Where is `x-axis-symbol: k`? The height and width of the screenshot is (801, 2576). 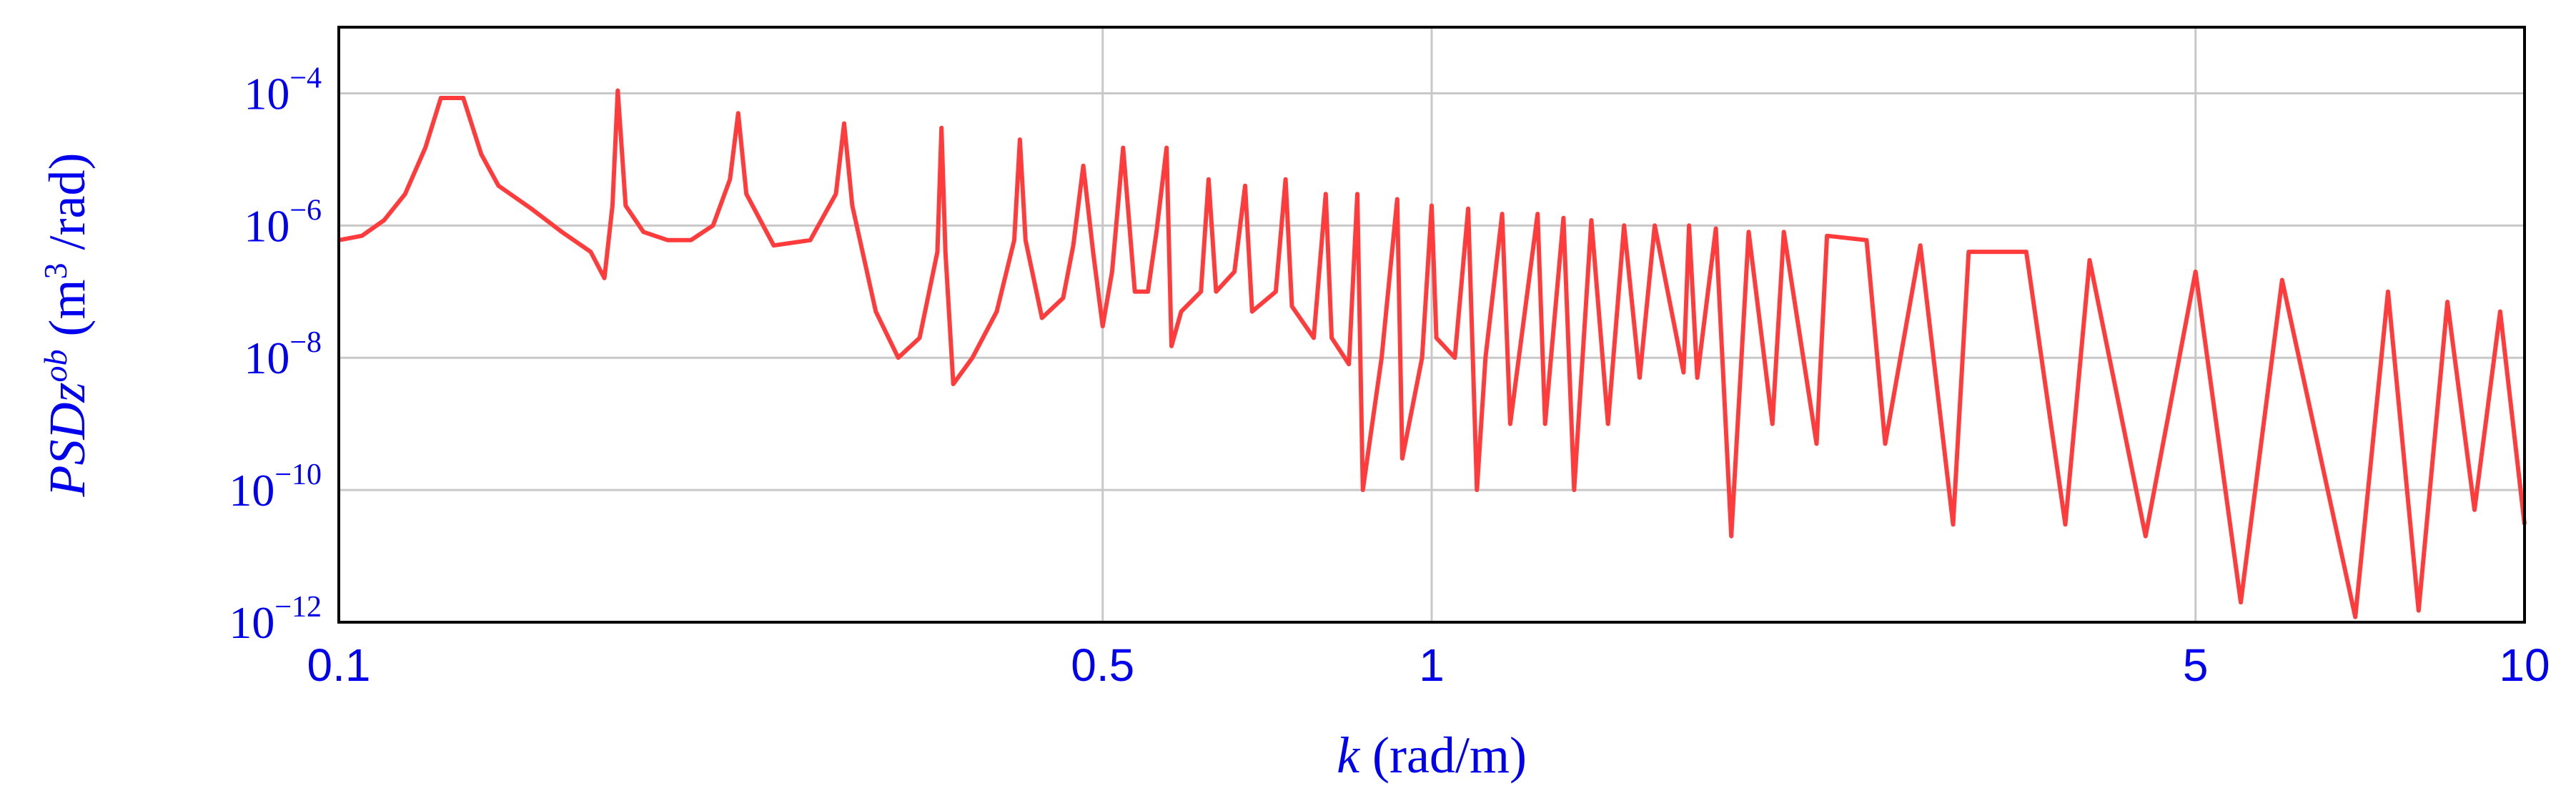 x-axis-symbol: k is located at coordinates (1349, 755).